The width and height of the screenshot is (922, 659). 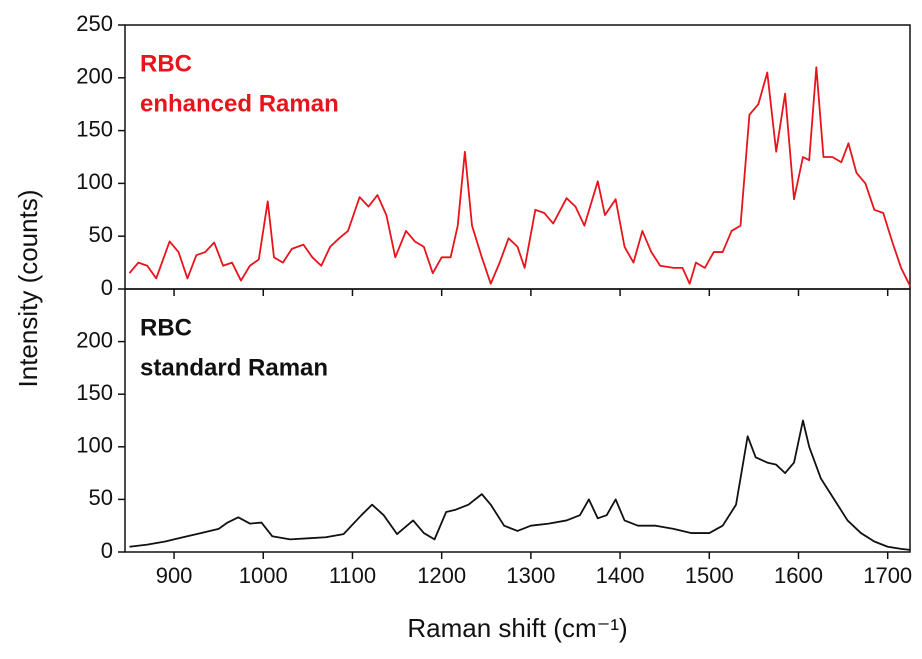 What do you see at coordinates (709, 575) in the screenshot?
I see `x-tick-label: 1500` at bounding box center [709, 575].